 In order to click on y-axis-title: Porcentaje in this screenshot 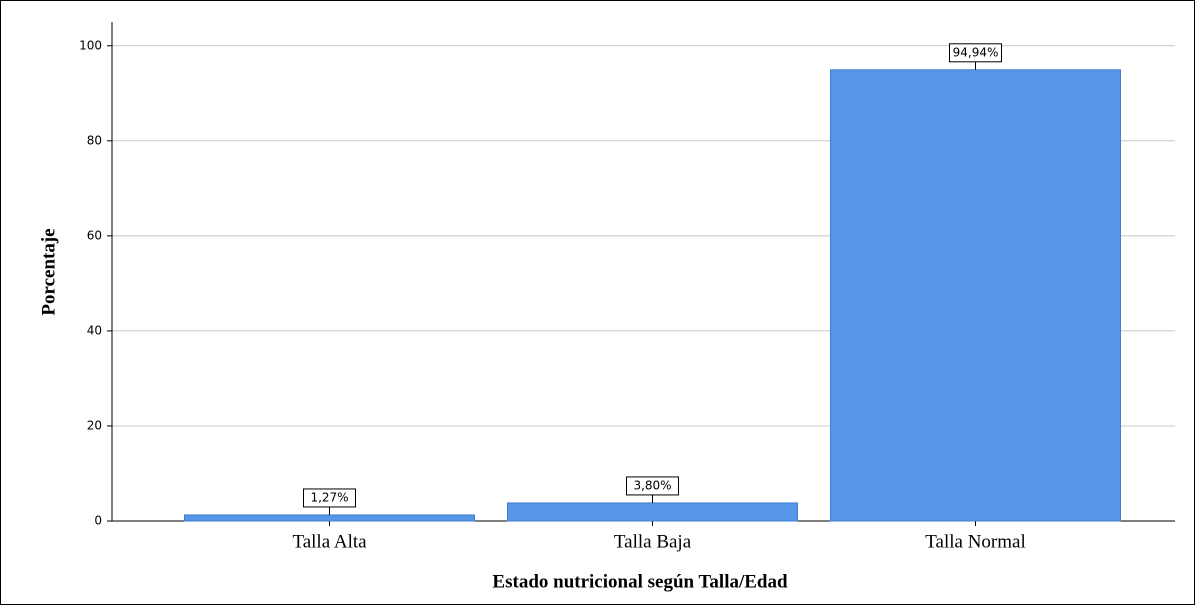, I will do `click(48, 271)`.